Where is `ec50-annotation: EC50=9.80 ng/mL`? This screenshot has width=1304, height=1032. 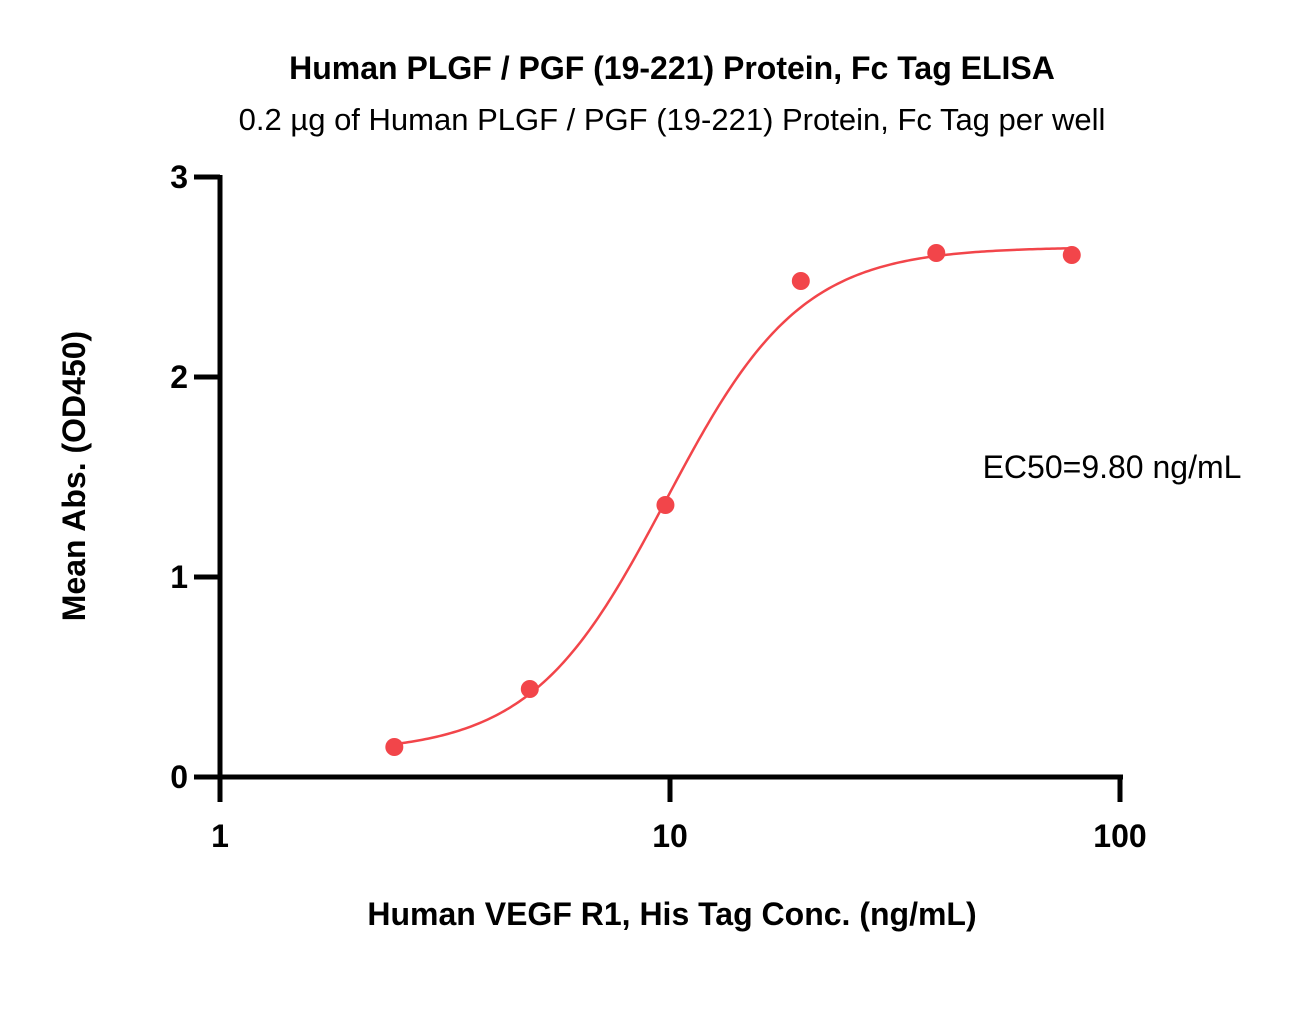 ec50-annotation: EC50=9.80 ng/mL is located at coordinates (1112, 467).